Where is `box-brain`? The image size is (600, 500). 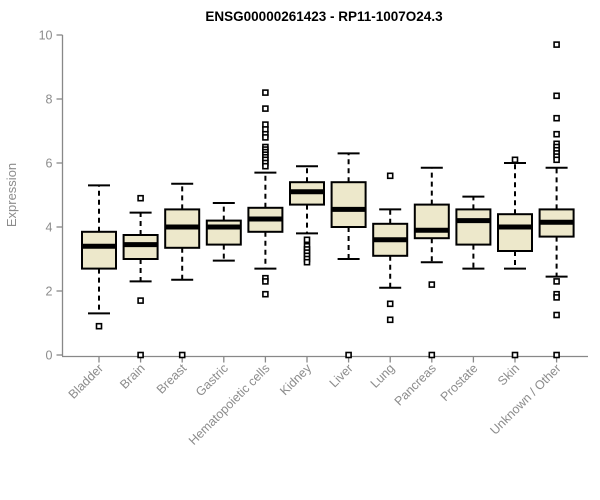 box-brain is located at coordinates (140, 276).